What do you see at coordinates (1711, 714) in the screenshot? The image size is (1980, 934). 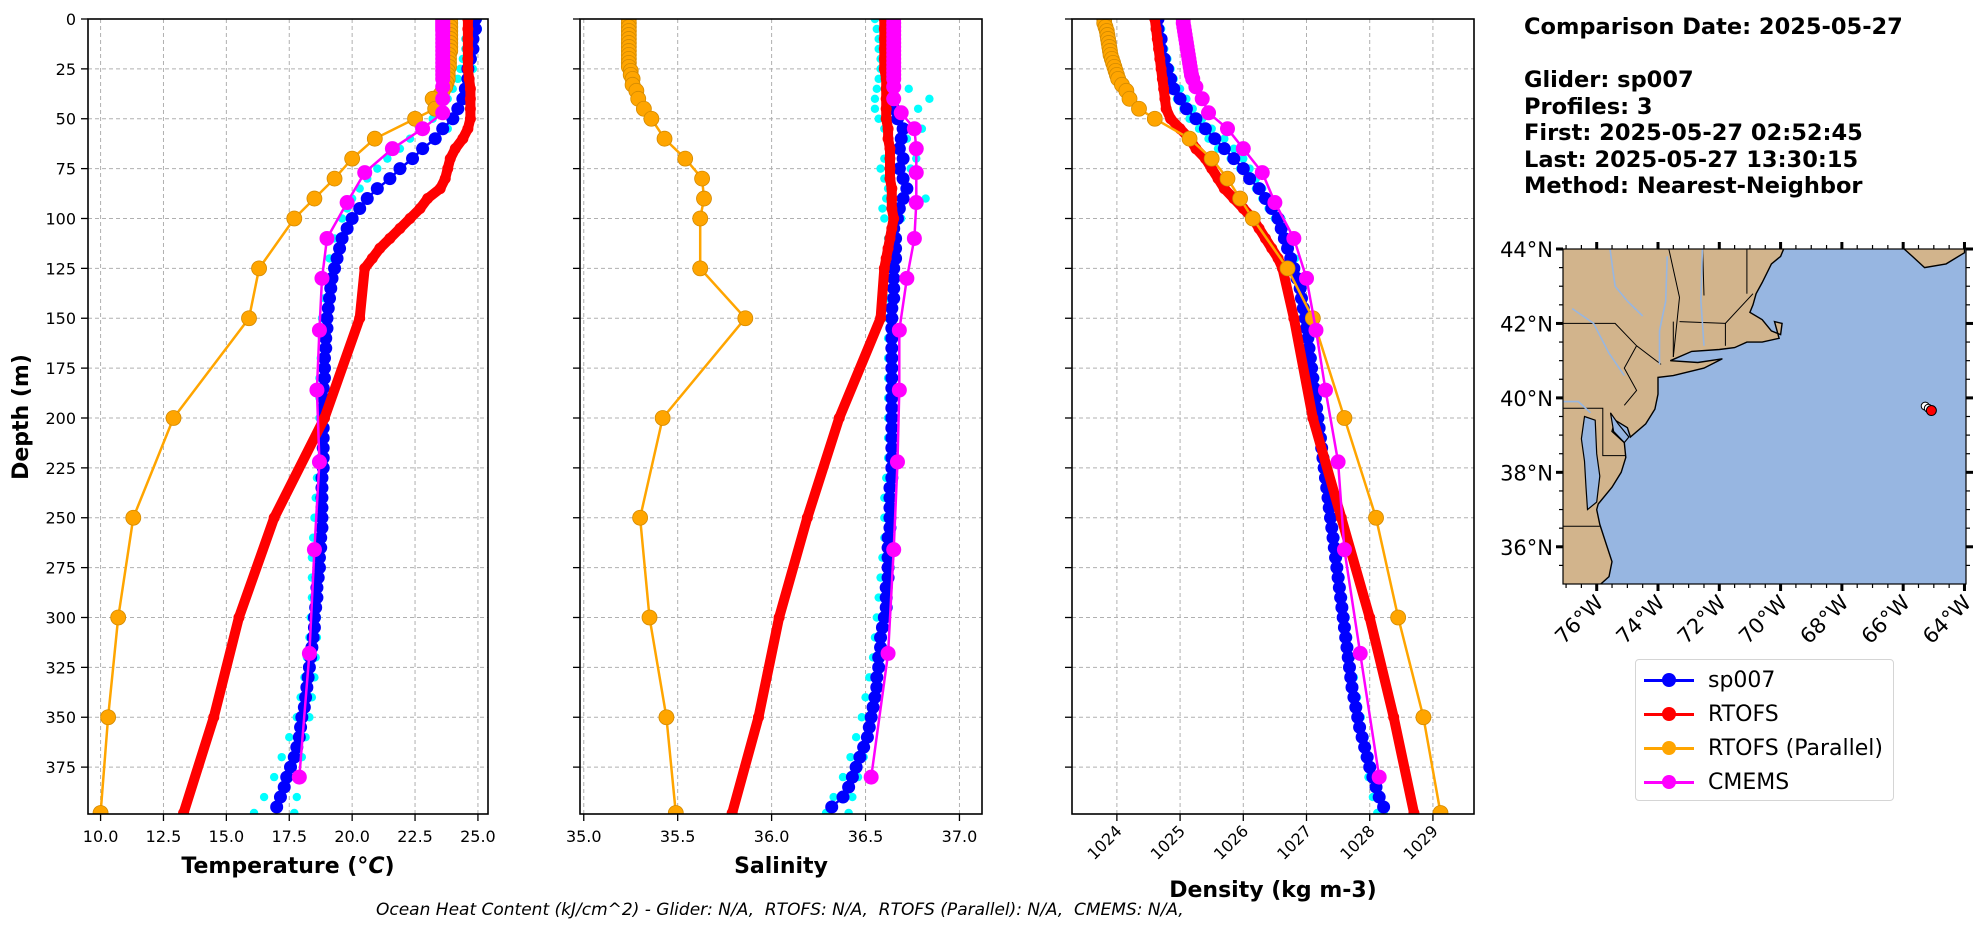 I see `legend-item-rtofs: RTOFS` at bounding box center [1711, 714].